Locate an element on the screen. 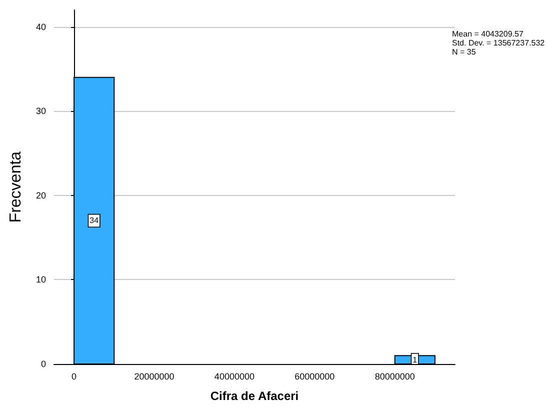 This screenshot has width=547, height=407. x-axis-title: Cifra de Afaceri is located at coordinates (254, 396).